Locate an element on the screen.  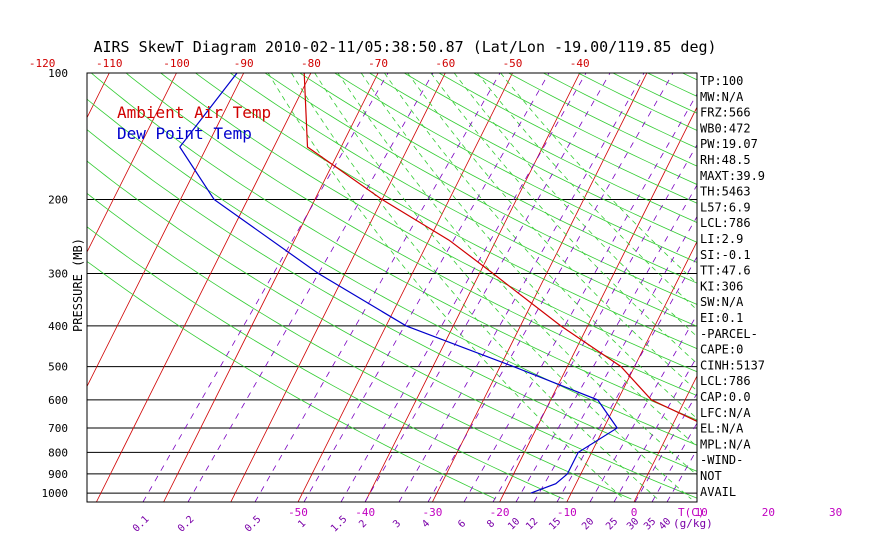
top-temp-tick-label: -70 is located at coordinates (378, 63).